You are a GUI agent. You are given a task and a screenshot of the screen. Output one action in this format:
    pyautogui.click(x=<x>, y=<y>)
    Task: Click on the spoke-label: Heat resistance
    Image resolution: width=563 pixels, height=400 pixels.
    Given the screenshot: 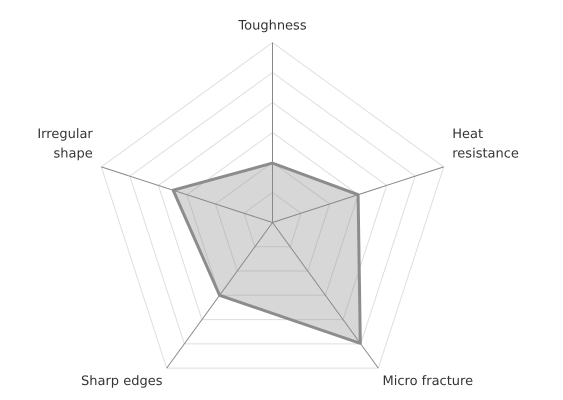 What is the action you would take?
    pyautogui.click(x=485, y=144)
    